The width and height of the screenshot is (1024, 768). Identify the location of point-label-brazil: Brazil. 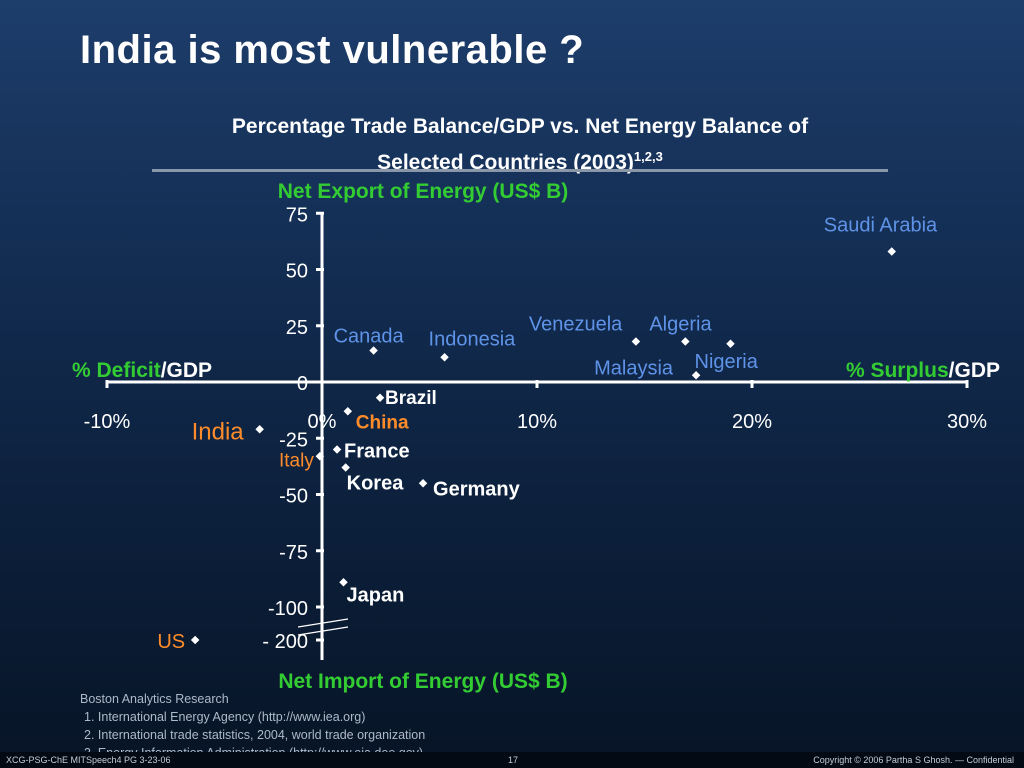
(411, 398).